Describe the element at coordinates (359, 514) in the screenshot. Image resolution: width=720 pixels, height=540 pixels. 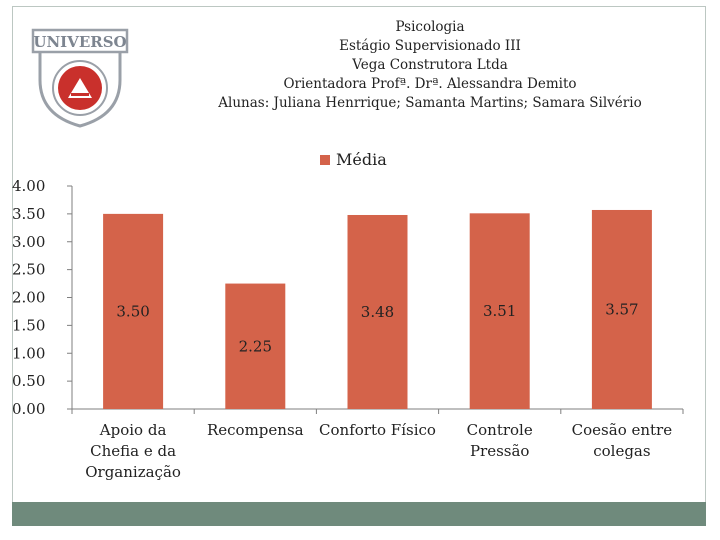
I see `bottom-color-band` at that location.